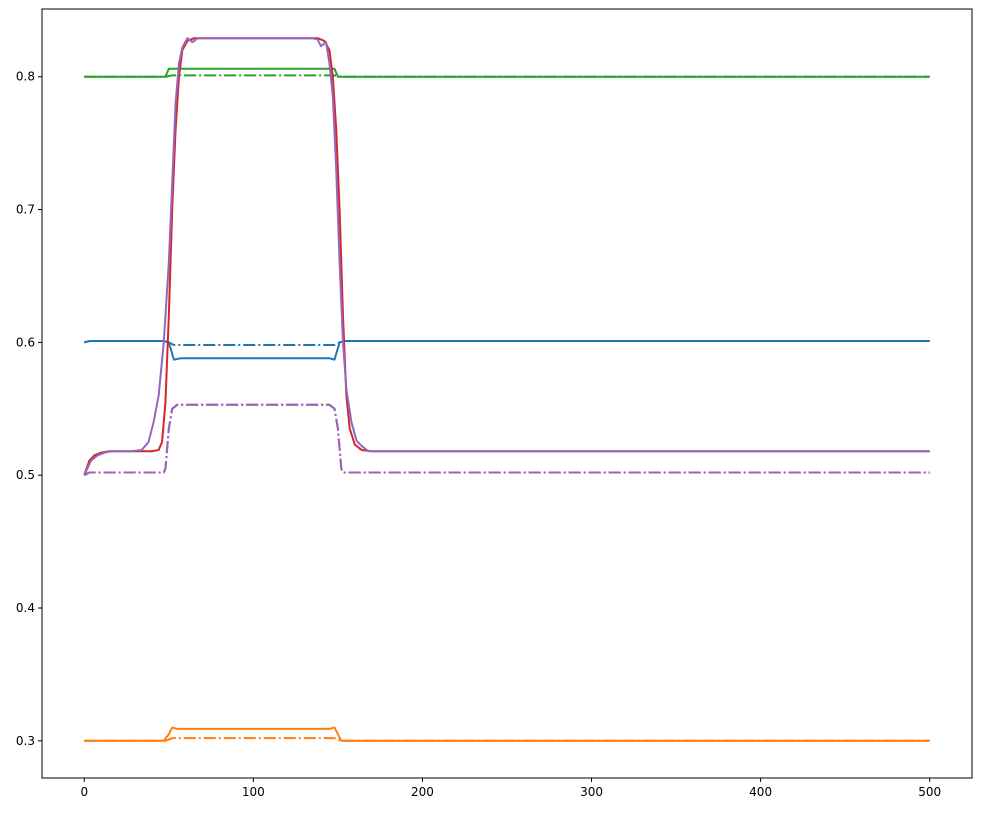 The height and width of the screenshot is (813, 981). Describe the element at coordinates (25, 741) in the screenshot. I see `y-tick-label: 0.3` at that location.